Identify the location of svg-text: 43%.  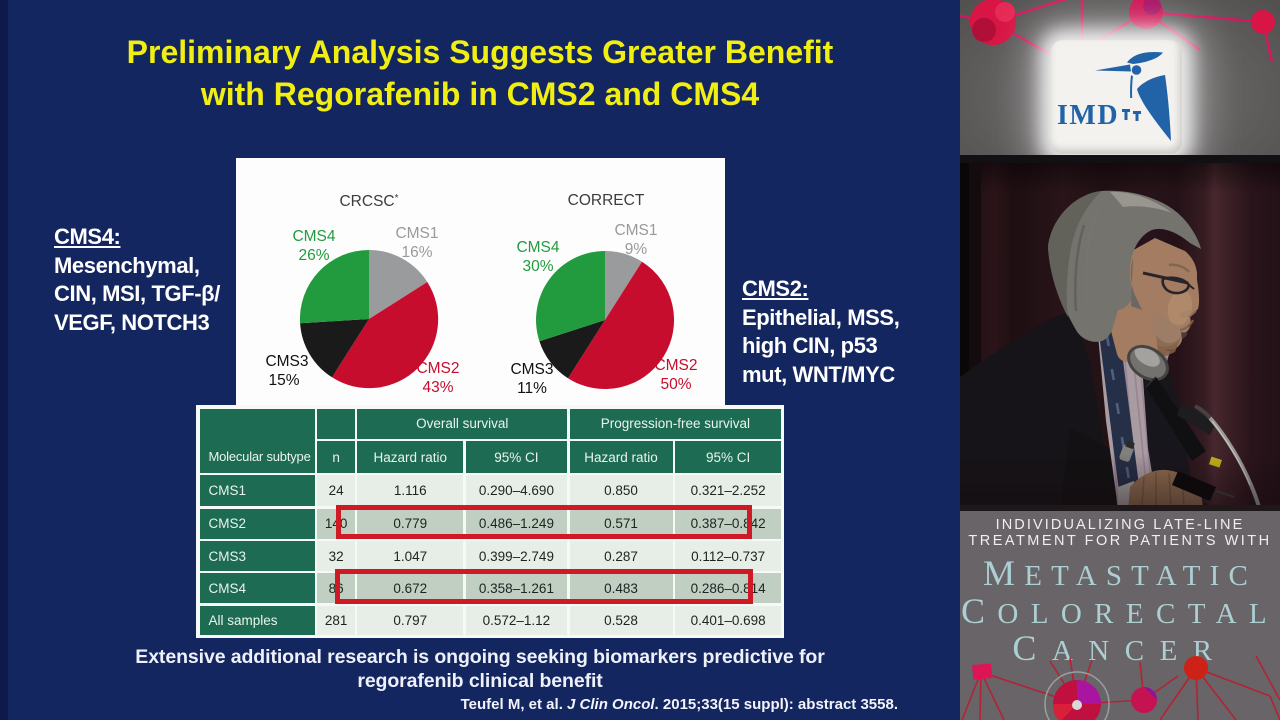
(437, 387).